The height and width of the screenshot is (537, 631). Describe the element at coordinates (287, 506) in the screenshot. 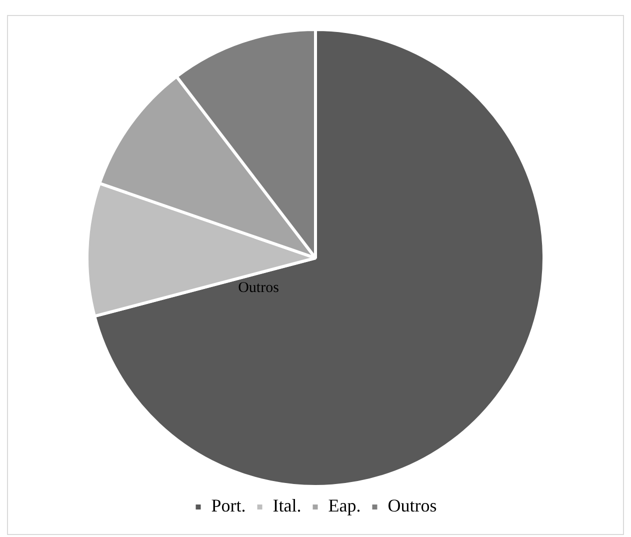

I see `legend-label: Ital.` at that location.